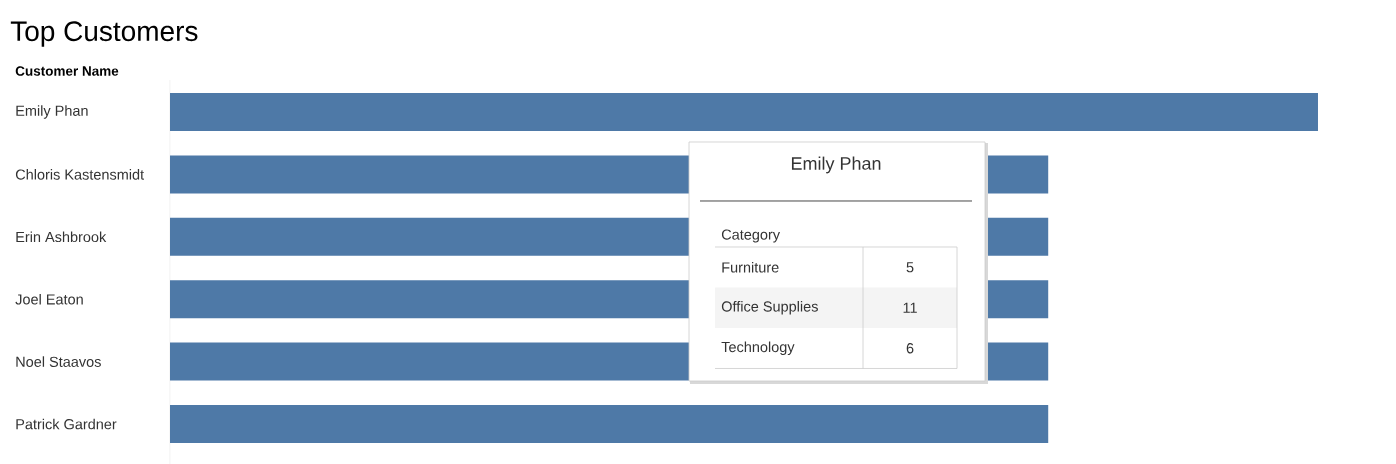 This screenshot has width=1396, height=464. I want to click on annotation: Category, so click(751, 236).